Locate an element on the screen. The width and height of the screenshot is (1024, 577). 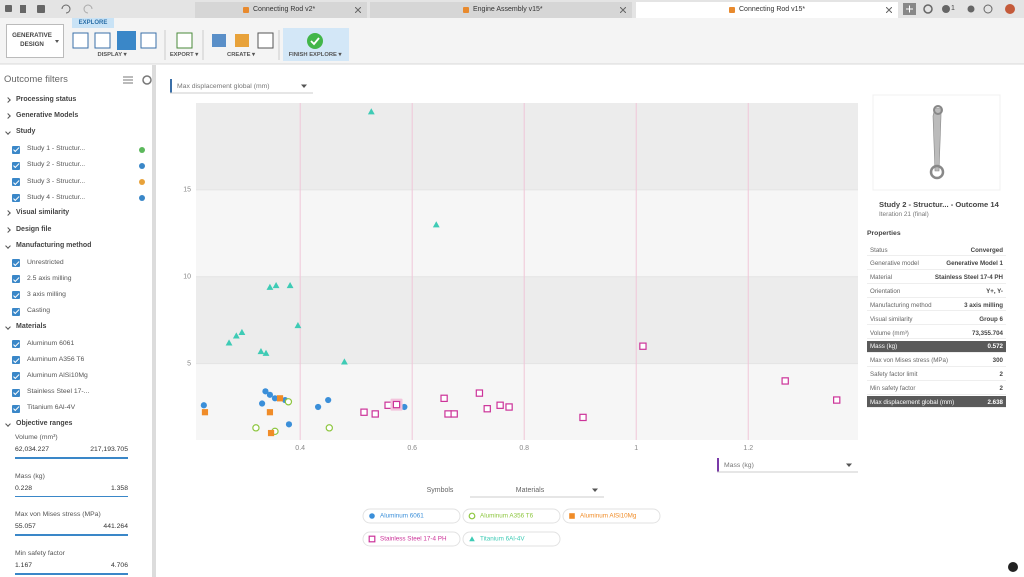
mode-tab: EXPLORE is located at coordinates (93, 23).